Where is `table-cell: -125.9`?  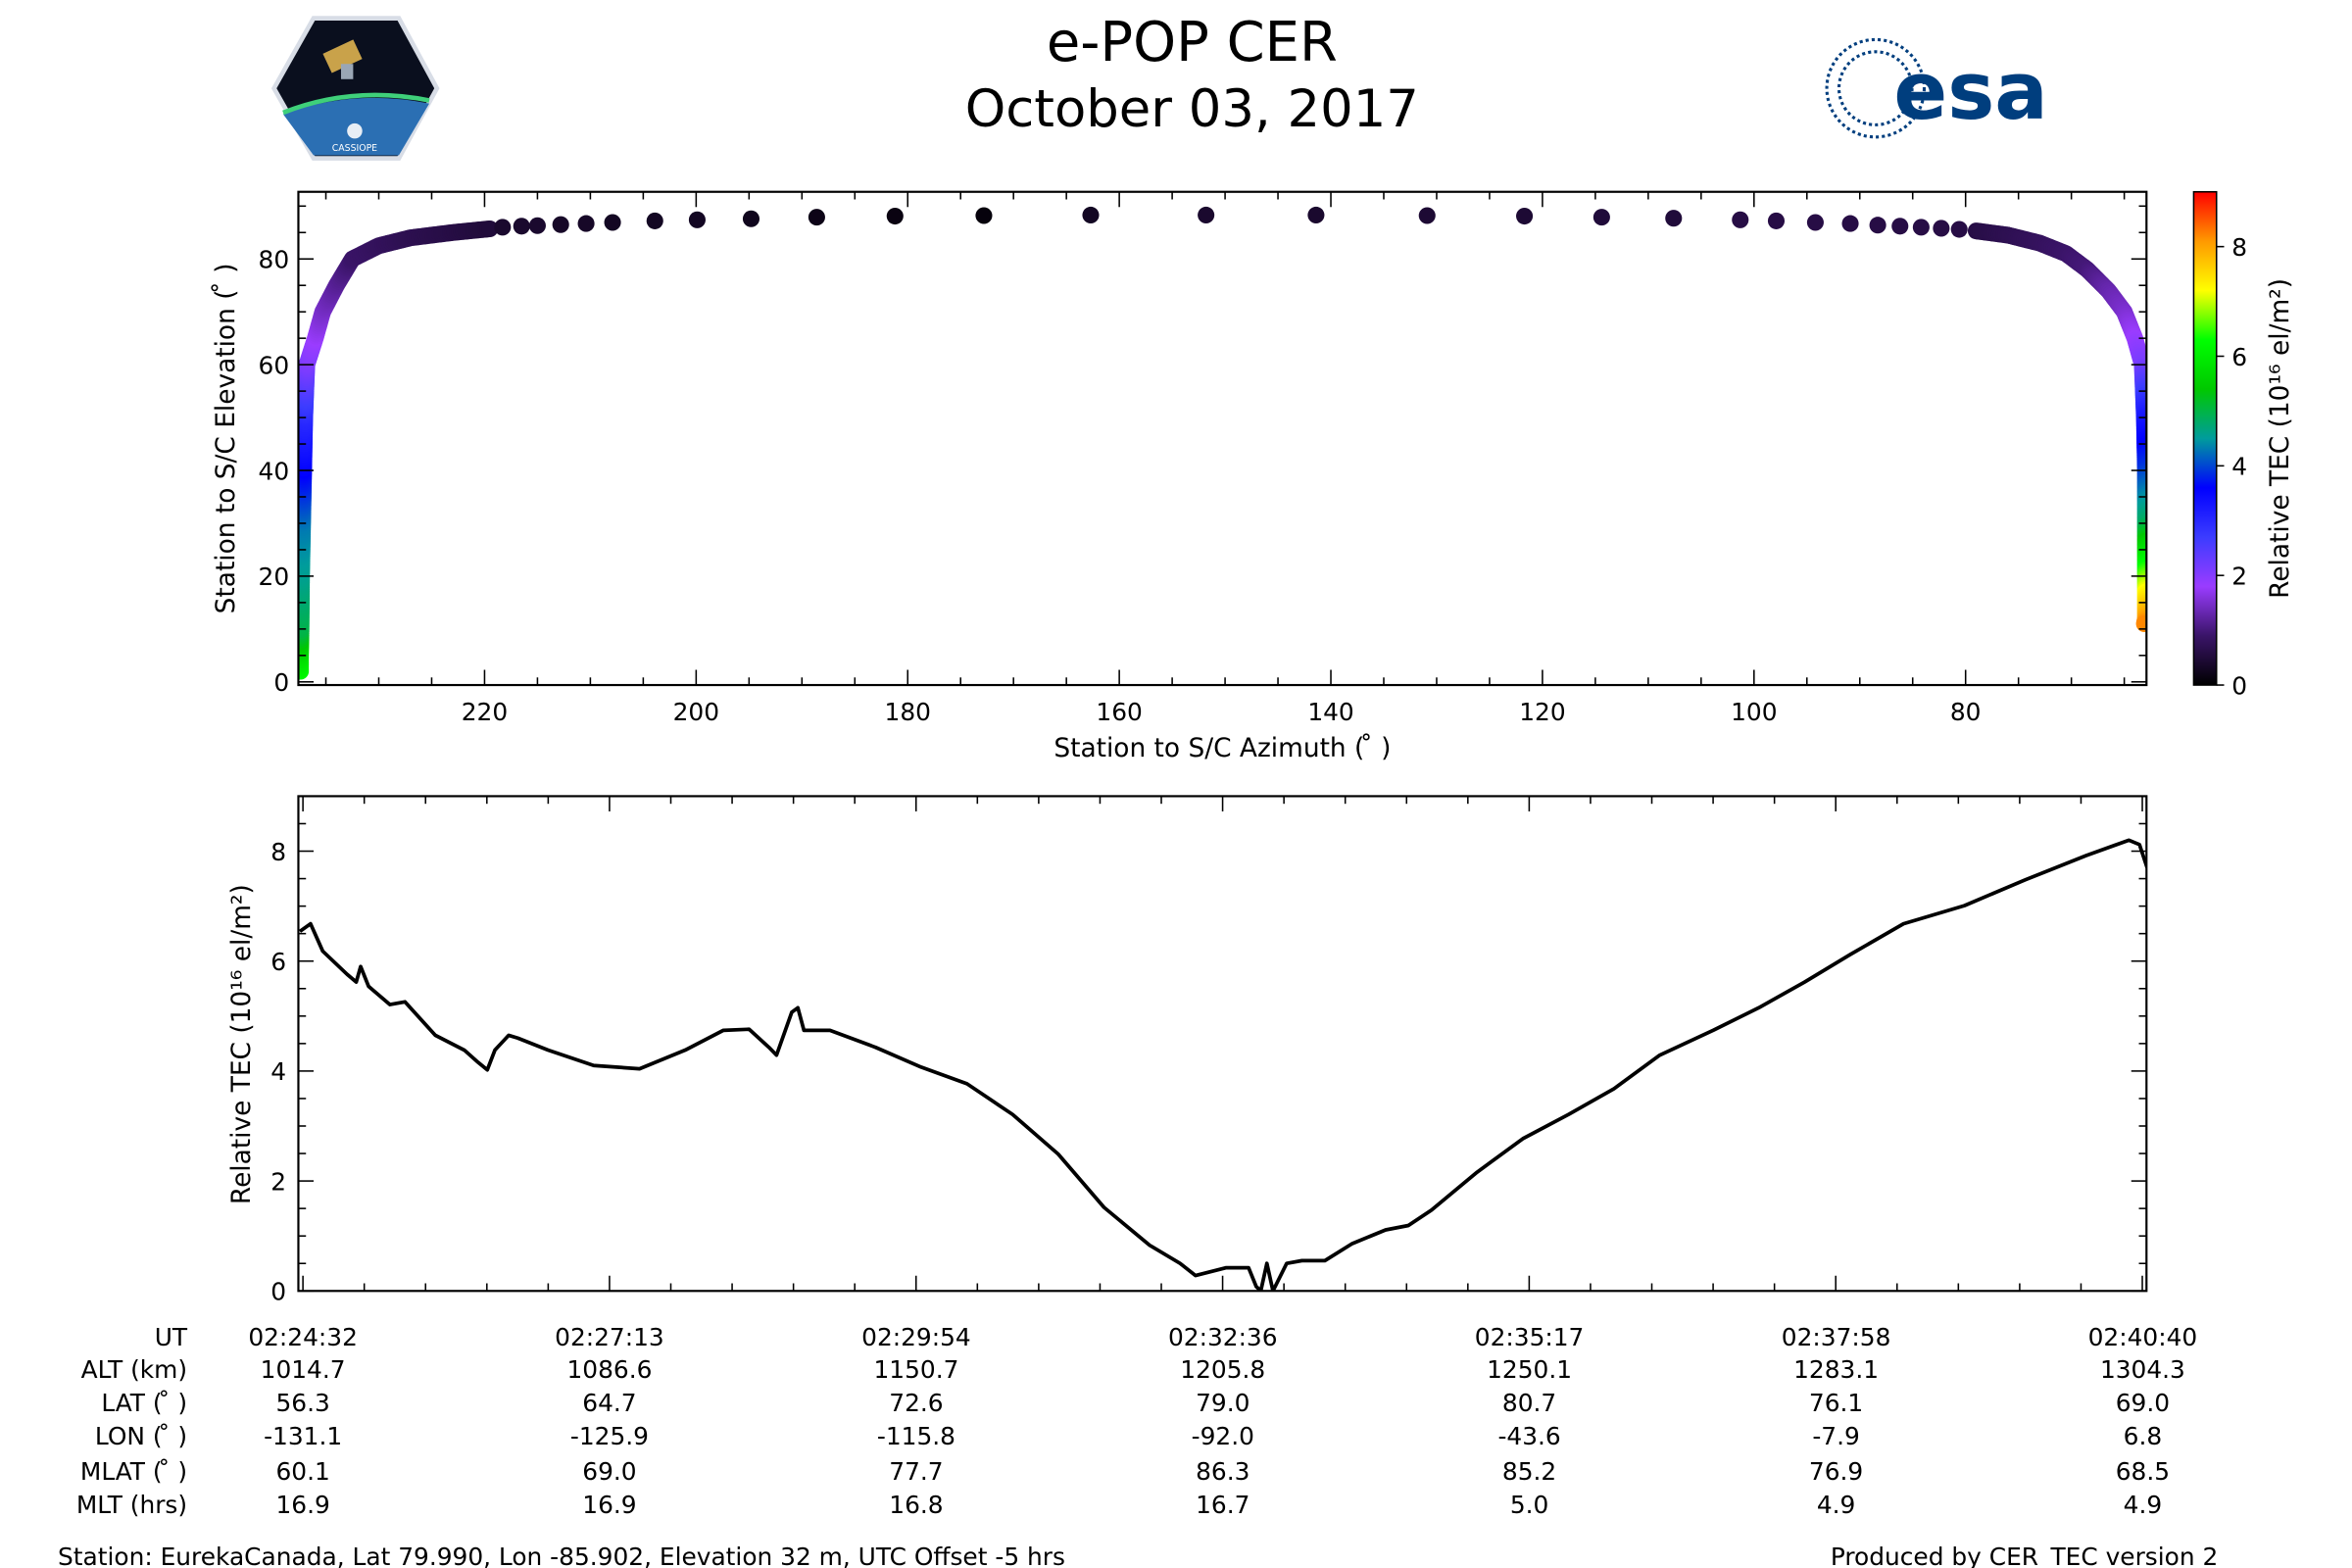 table-cell: -125.9 is located at coordinates (609, 1436).